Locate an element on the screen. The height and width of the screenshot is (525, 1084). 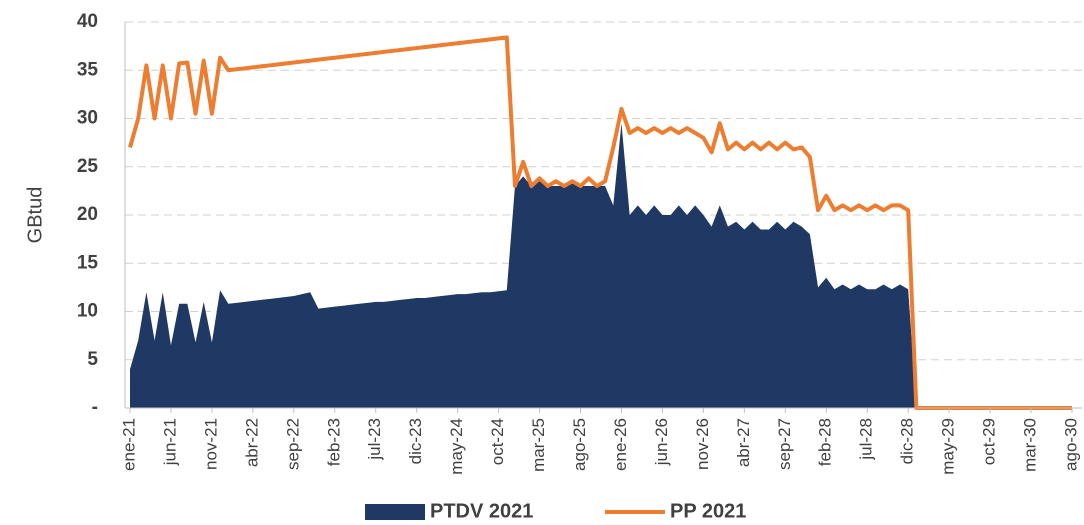
x-tick-label: ene-21 is located at coordinates (128, 444).